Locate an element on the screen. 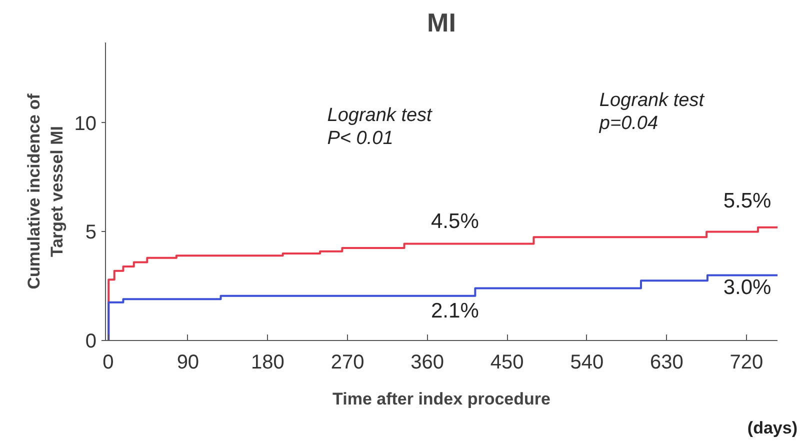 The image size is (812, 442). y-tick-label: 0 is located at coordinates (90, 341).